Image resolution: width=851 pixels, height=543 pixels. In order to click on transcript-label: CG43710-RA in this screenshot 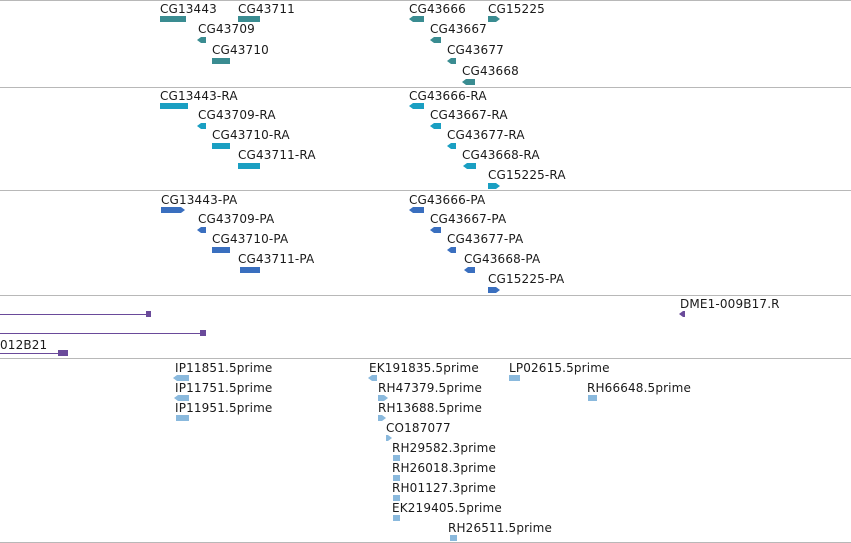, I will do `click(251, 135)`.